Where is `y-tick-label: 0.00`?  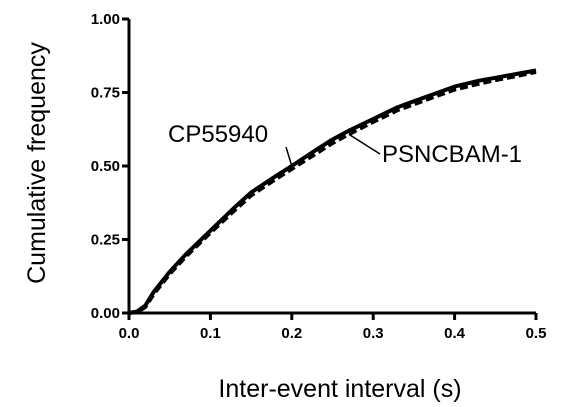
y-tick-label: 0.00 is located at coordinates (105, 313).